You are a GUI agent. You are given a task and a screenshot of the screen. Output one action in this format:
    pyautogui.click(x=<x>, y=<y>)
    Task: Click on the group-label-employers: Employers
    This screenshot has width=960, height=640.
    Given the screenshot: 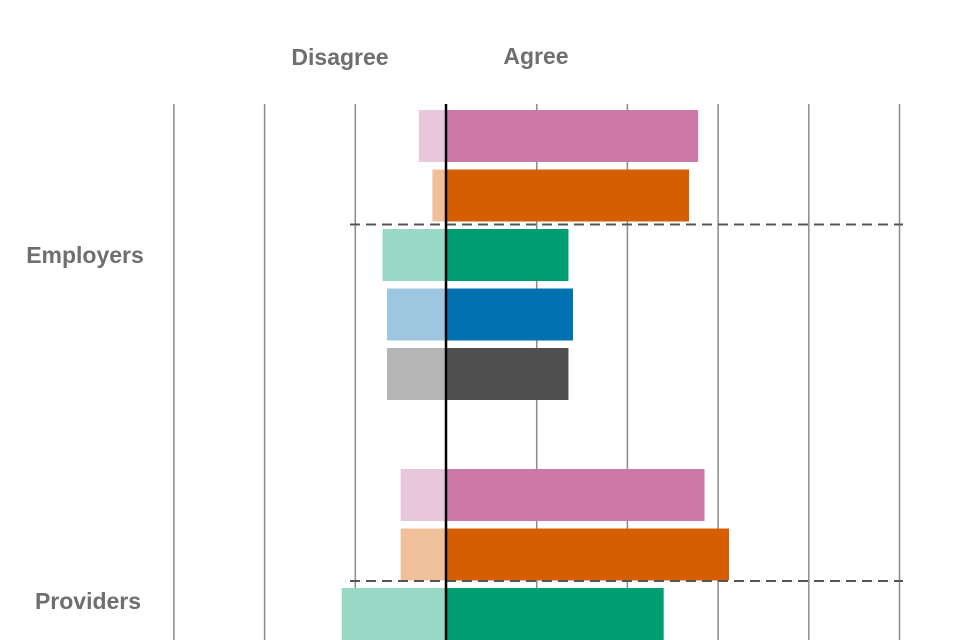 What is the action you would take?
    pyautogui.click(x=85, y=255)
    